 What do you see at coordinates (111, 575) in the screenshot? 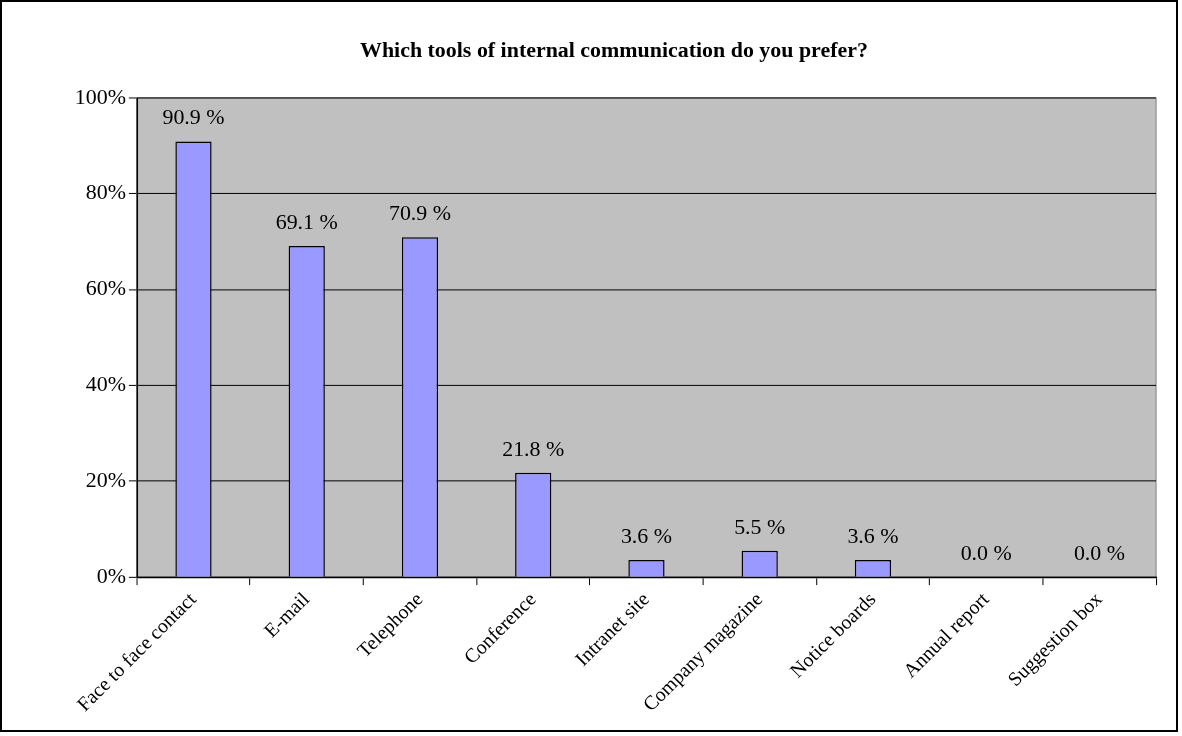
I see `y-tick-label: 0%` at bounding box center [111, 575].